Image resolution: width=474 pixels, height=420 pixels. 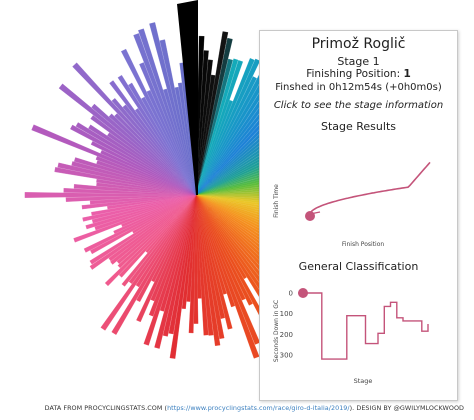 I want to click on stage-results-rider-point, so click(x=310, y=216).